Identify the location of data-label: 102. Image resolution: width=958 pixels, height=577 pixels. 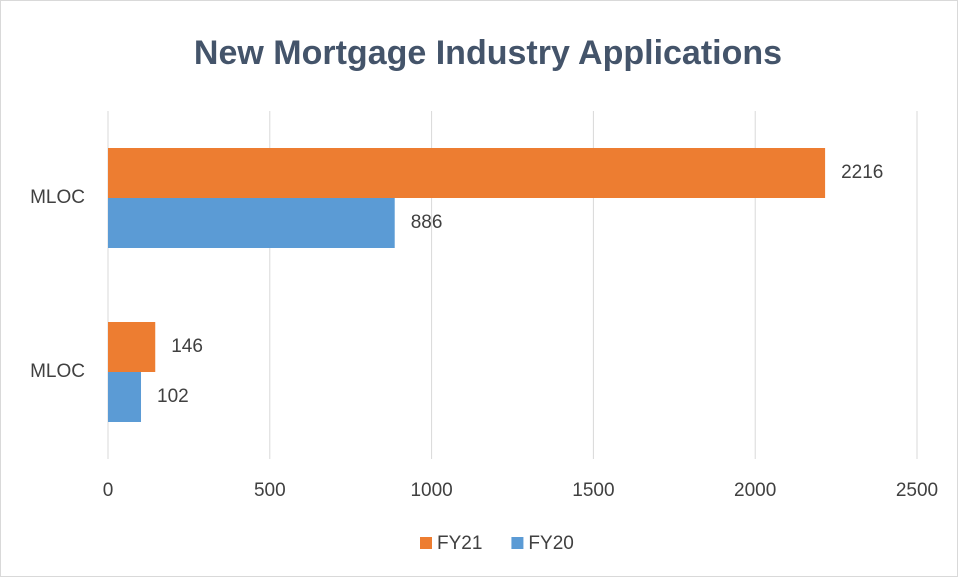
(173, 396).